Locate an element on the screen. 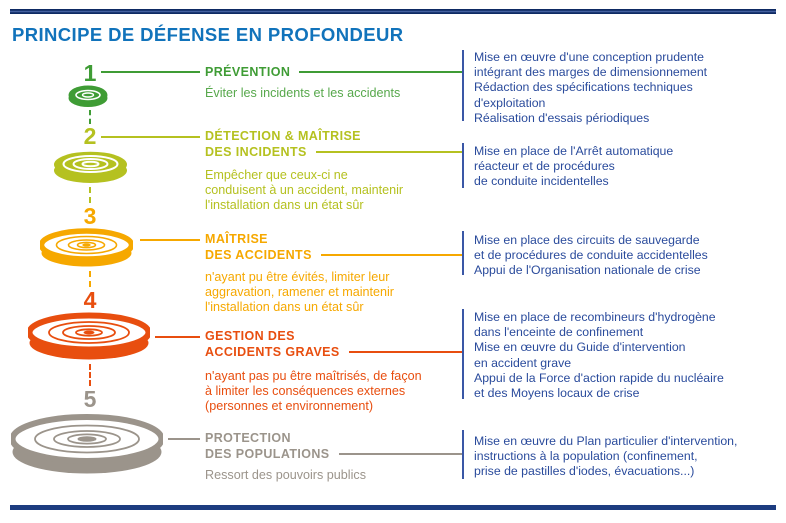 The image size is (786, 523). level-1-title: PRÉVENTION is located at coordinates (333, 72).